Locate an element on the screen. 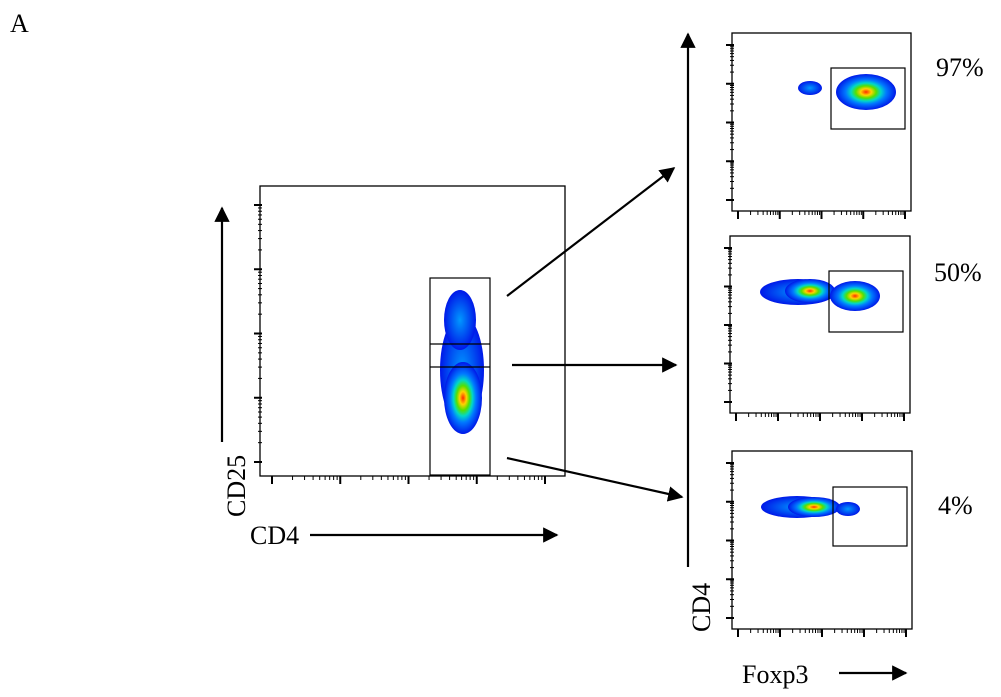 Image resolution: width=1001 pixels, height=697 pixels. cd4-gate is located at coordinates (460, 376).